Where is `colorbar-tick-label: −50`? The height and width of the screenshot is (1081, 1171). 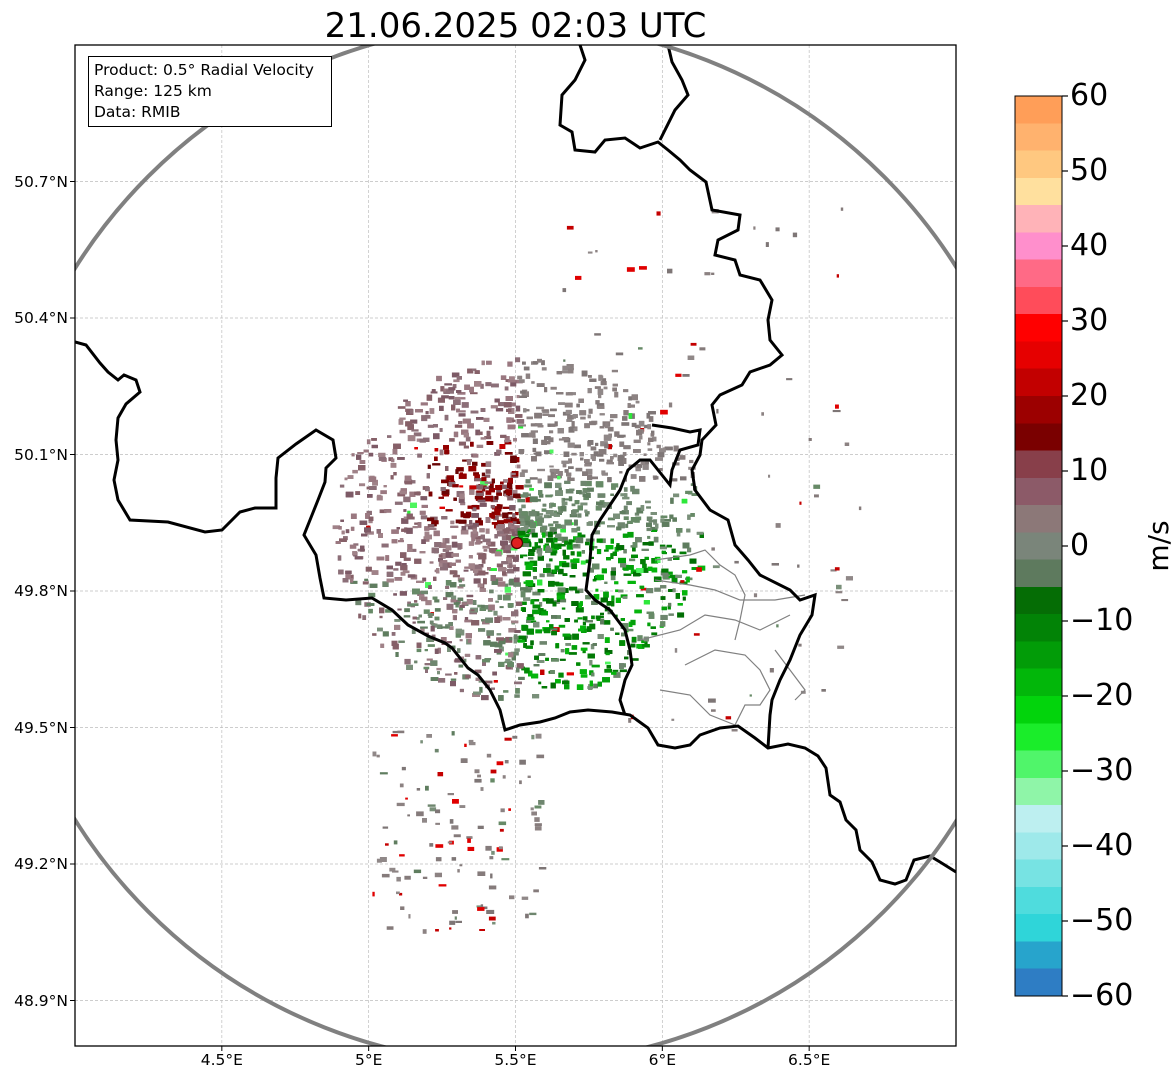 colorbar-tick-label: −50 is located at coordinates (1102, 920).